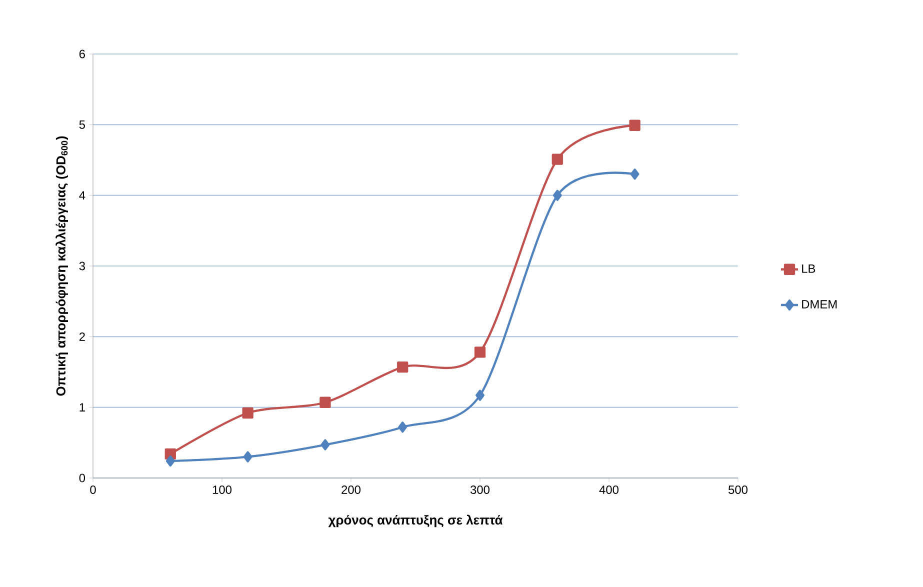 This screenshot has width=923, height=587. I want to click on legend-label: LB, so click(809, 268).